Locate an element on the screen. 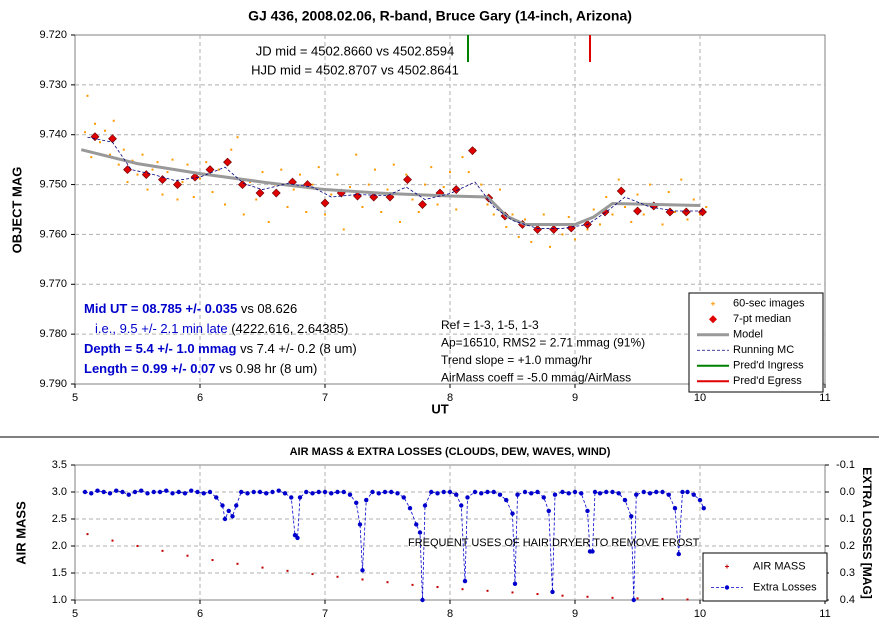  y2-tick-label: 0.2 is located at coordinates (847, 546).